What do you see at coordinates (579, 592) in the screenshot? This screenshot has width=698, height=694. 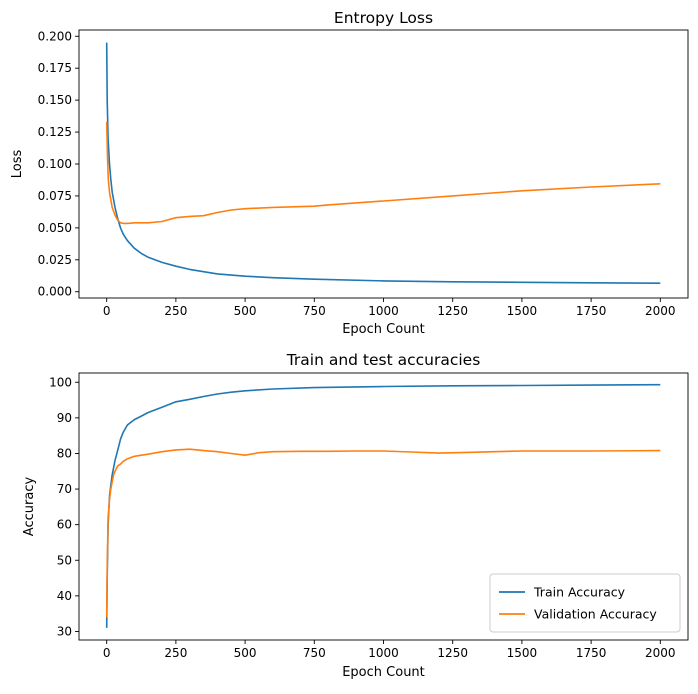 I see `legend-label: Train Accuracy` at bounding box center [579, 592].